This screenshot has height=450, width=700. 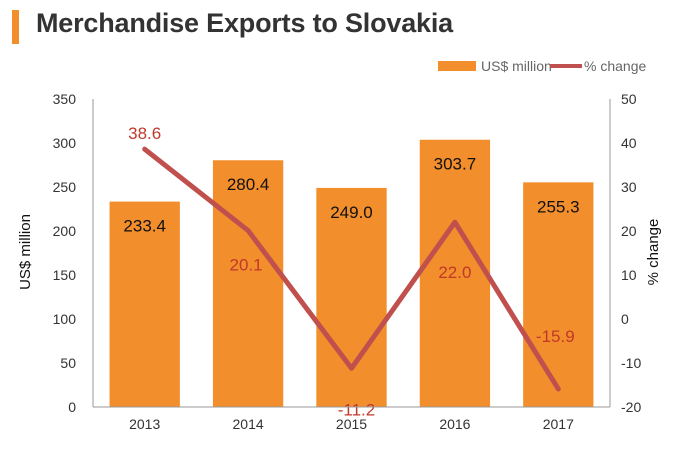 I want to click on x-tick-label: 2015, so click(x=351, y=424).